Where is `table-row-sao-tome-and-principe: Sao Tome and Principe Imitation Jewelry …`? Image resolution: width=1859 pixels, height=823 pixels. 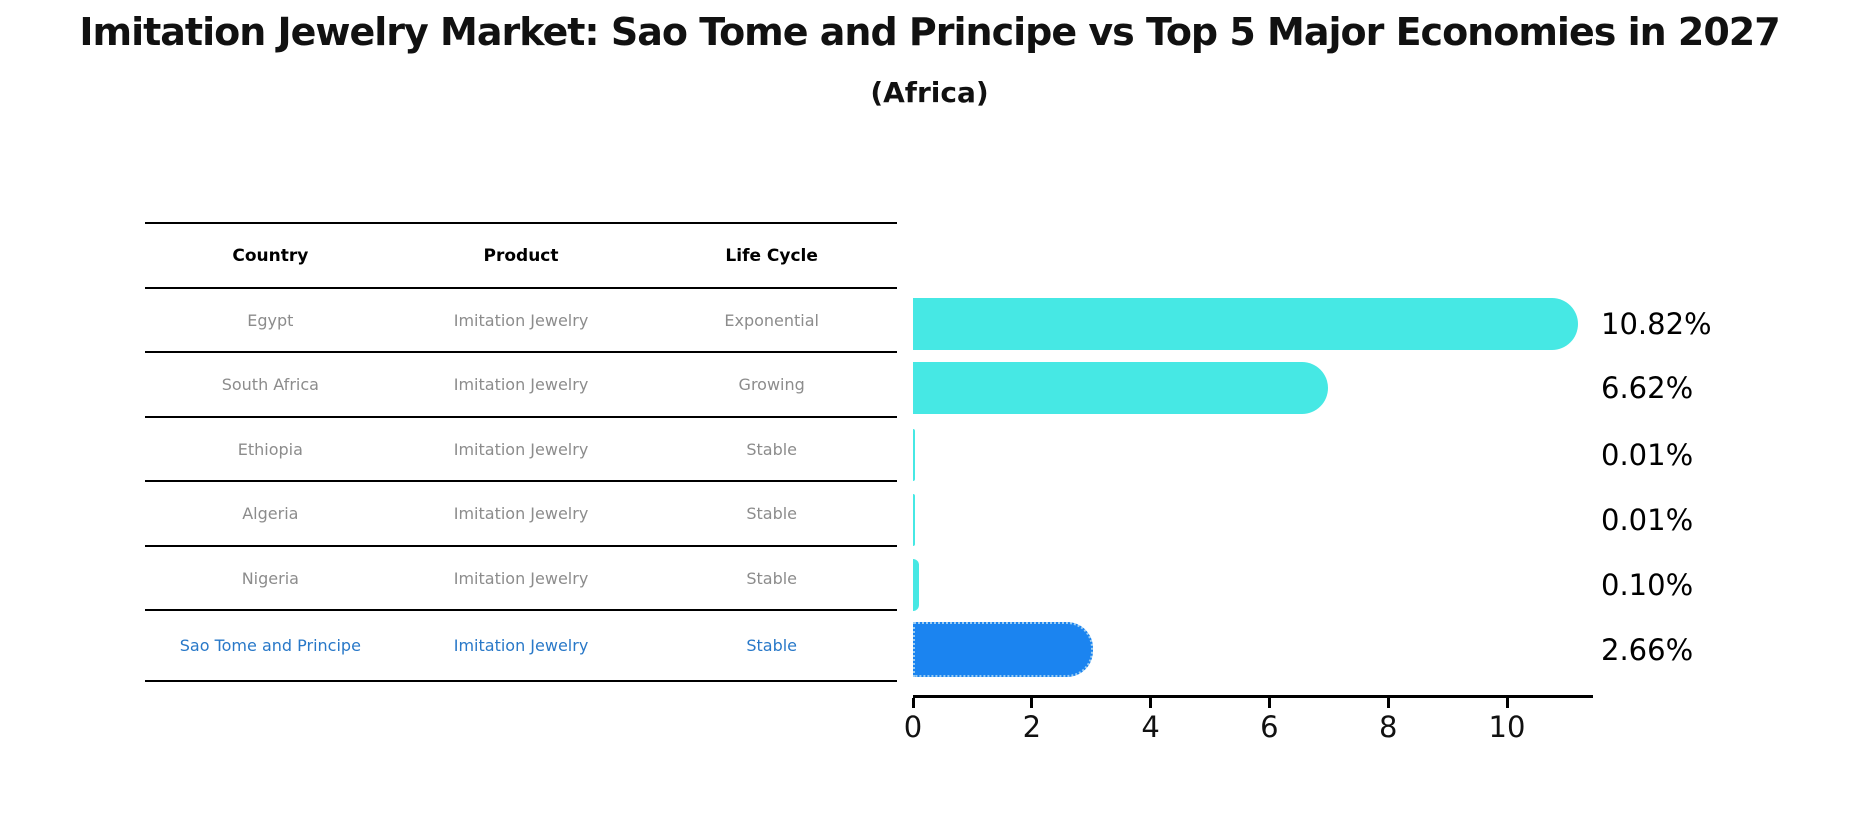
table-row-sao-tome-and-principe: Sao Tome and Principe Imitation Jewelry … is located at coordinates (521, 645).